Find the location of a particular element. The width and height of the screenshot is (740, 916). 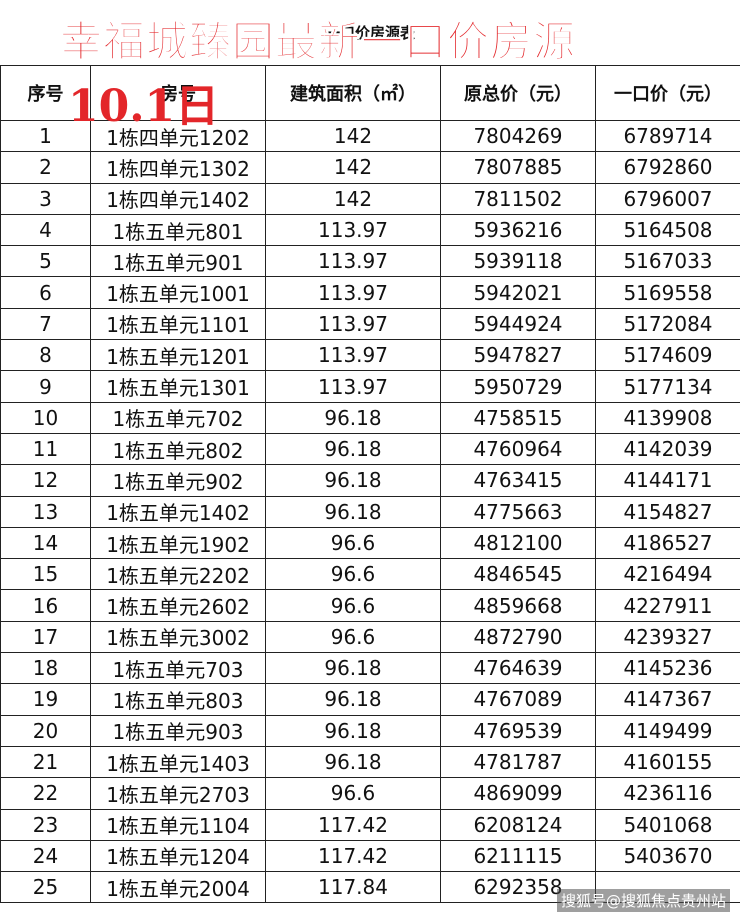

table-cell: 4846545 is located at coordinates (518, 574).